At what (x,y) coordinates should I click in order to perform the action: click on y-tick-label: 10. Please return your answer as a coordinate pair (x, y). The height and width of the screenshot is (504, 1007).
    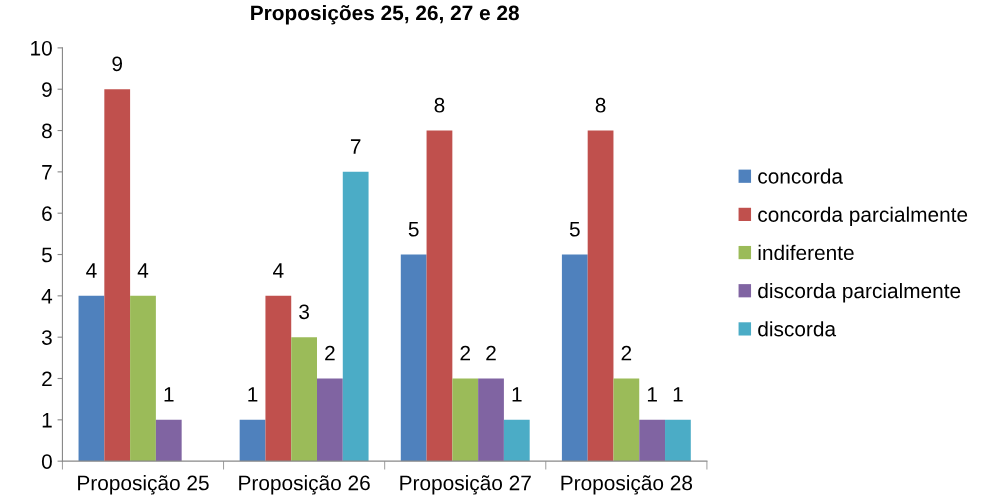
    Looking at the image, I should click on (41, 48).